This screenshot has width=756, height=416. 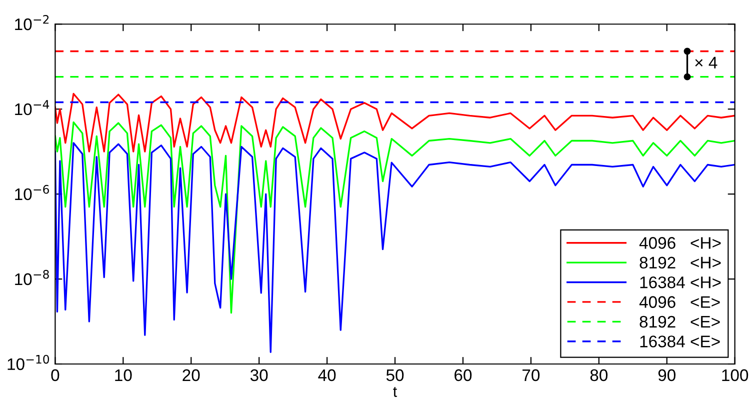 What do you see at coordinates (191, 375) in the screenshot?
I see `x-tick-label: 20` at bounding box center [191, 375].